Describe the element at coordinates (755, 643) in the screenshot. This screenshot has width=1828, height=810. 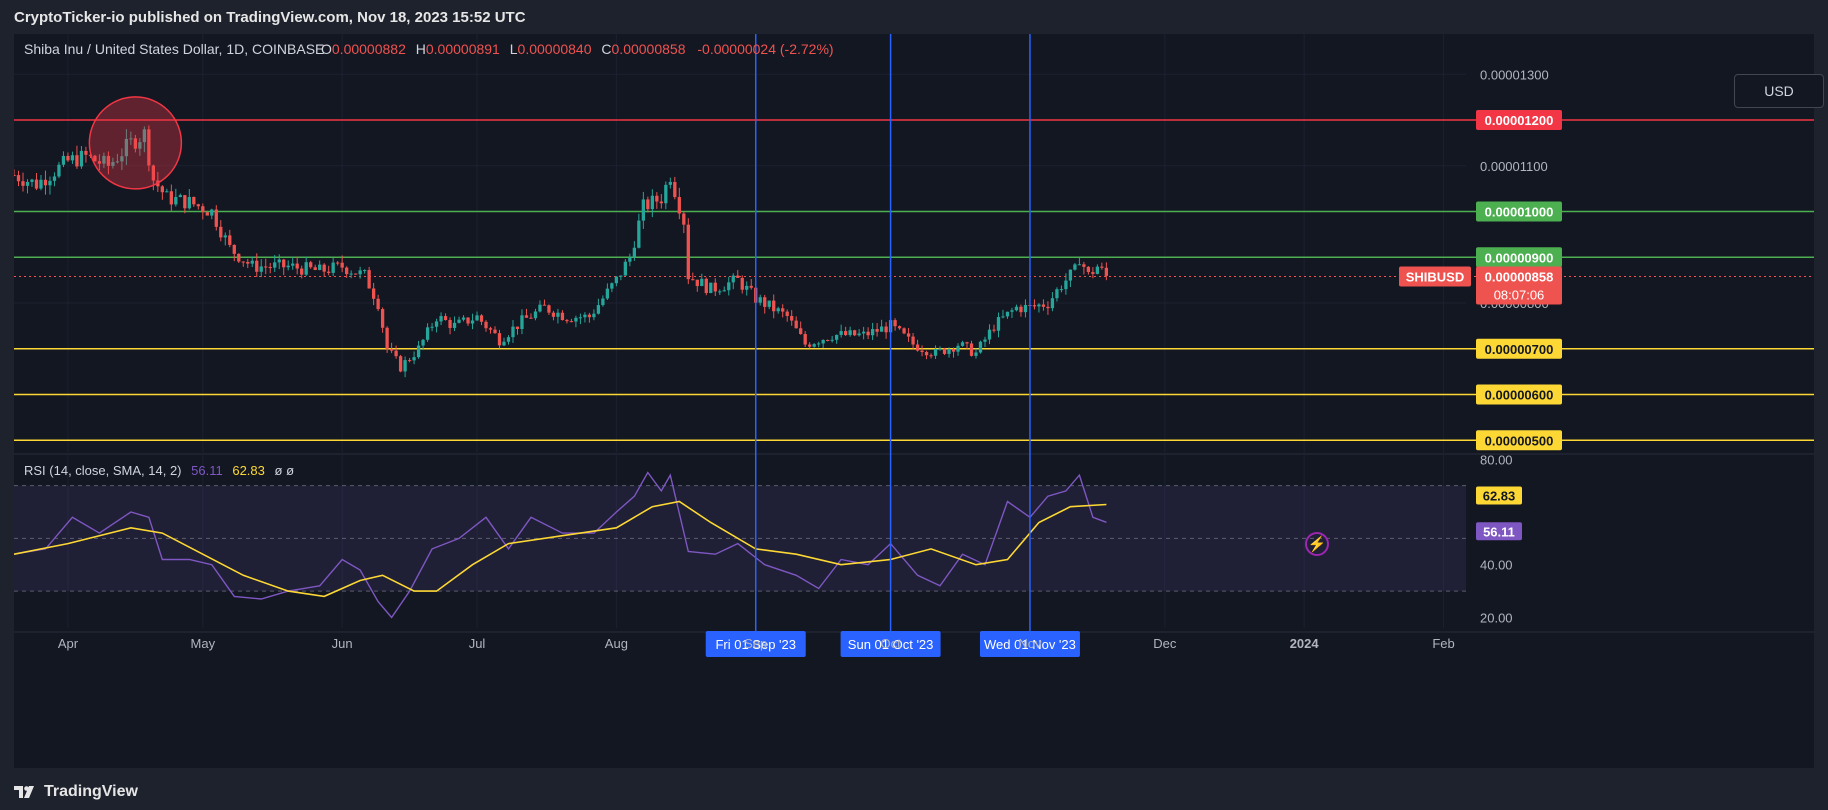
I see `x-tick-label: Sep` at that location.